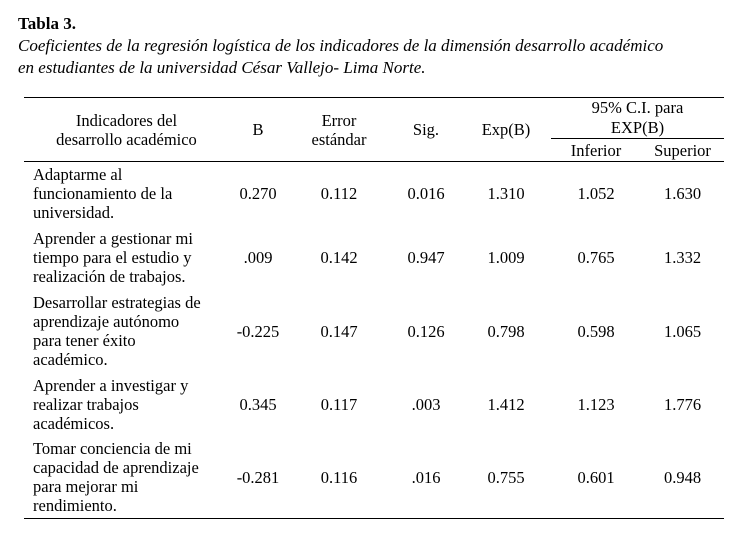 This screenshot has height=546, width=755. Describe the element at coordinates (117, 302) in the screenshot. I see `indicator-line: Desarrollar estrategias de` at that location.